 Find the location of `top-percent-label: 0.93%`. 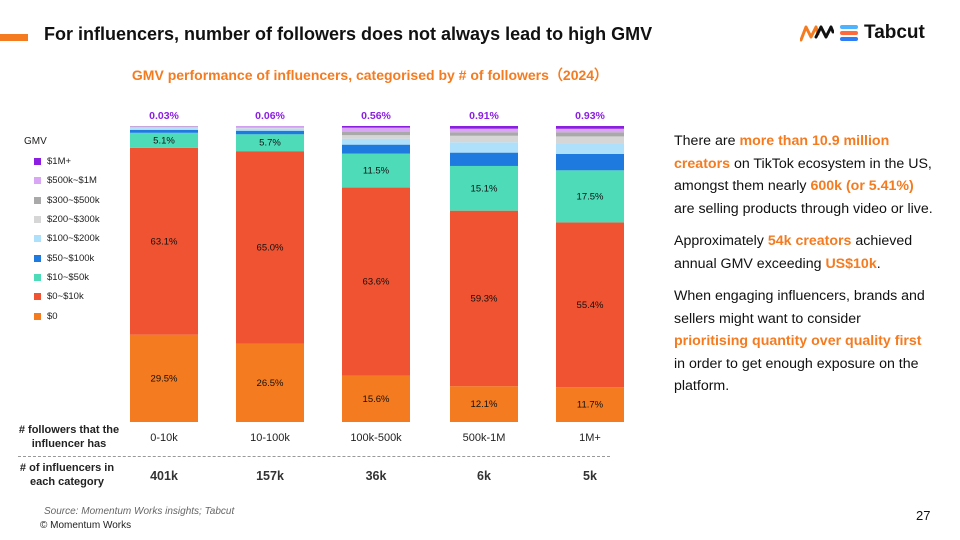

top-percent-label: 0.93% is located at coordinates (590, 116).